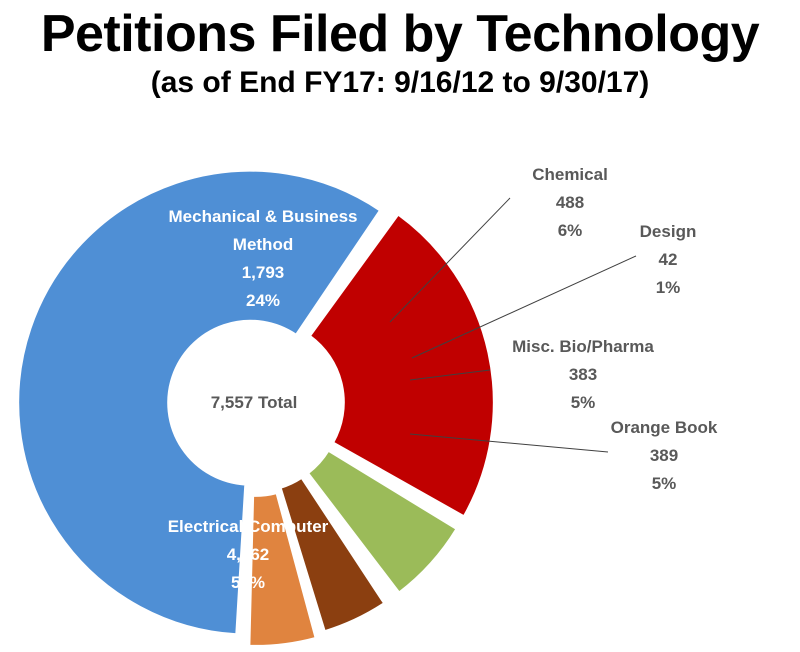  I want to click on label-mechanical-business-method-percent: 24%, so click(263, 300).